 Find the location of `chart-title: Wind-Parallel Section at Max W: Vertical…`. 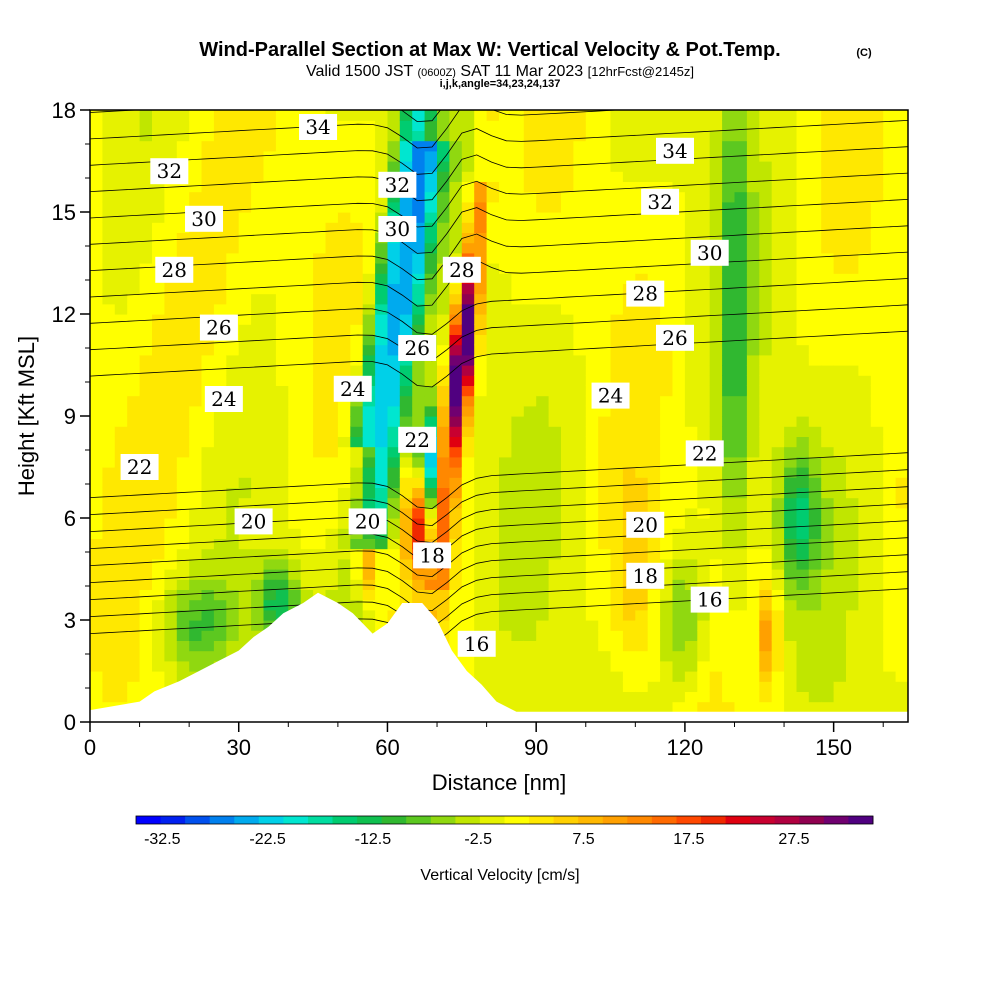

chart-title: Wind-Parallel Section at Max W: Vertical… is located at coordinates (489, 50).